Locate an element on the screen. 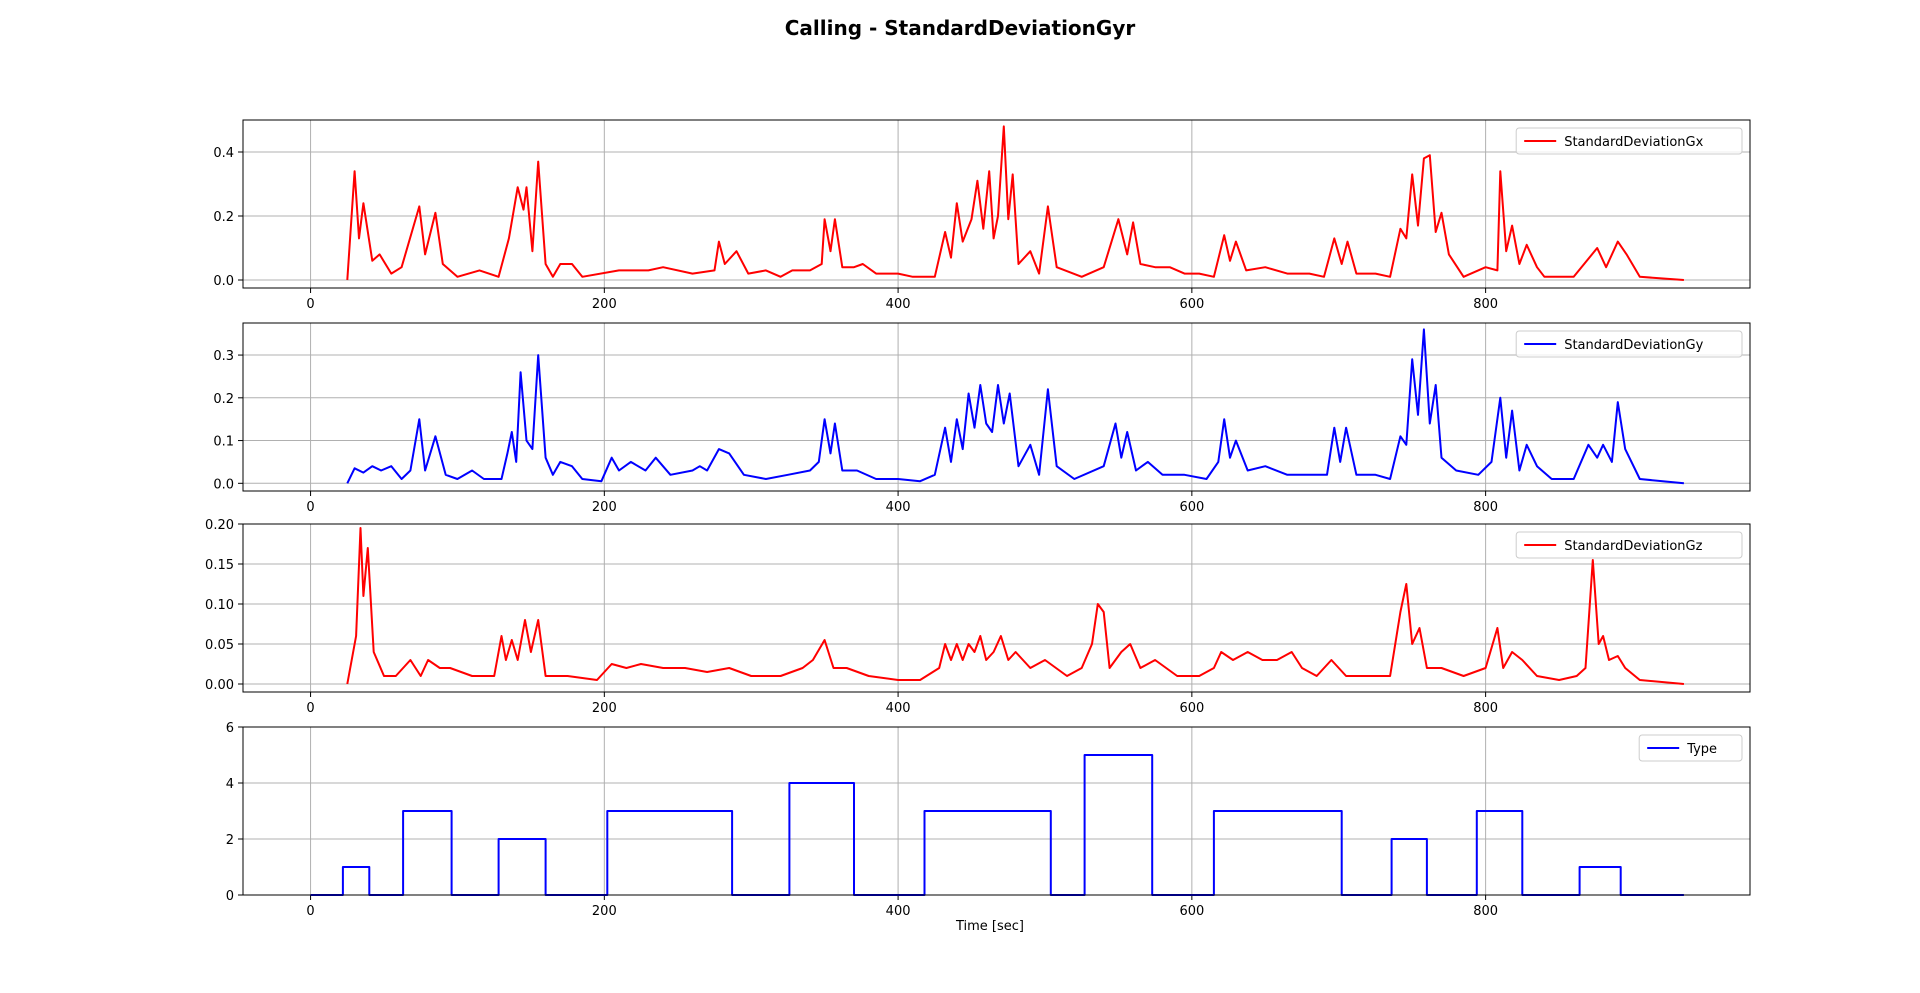 The image size is (1920, 993). y-tick-label: 6 is located at coordinates (230, 728).